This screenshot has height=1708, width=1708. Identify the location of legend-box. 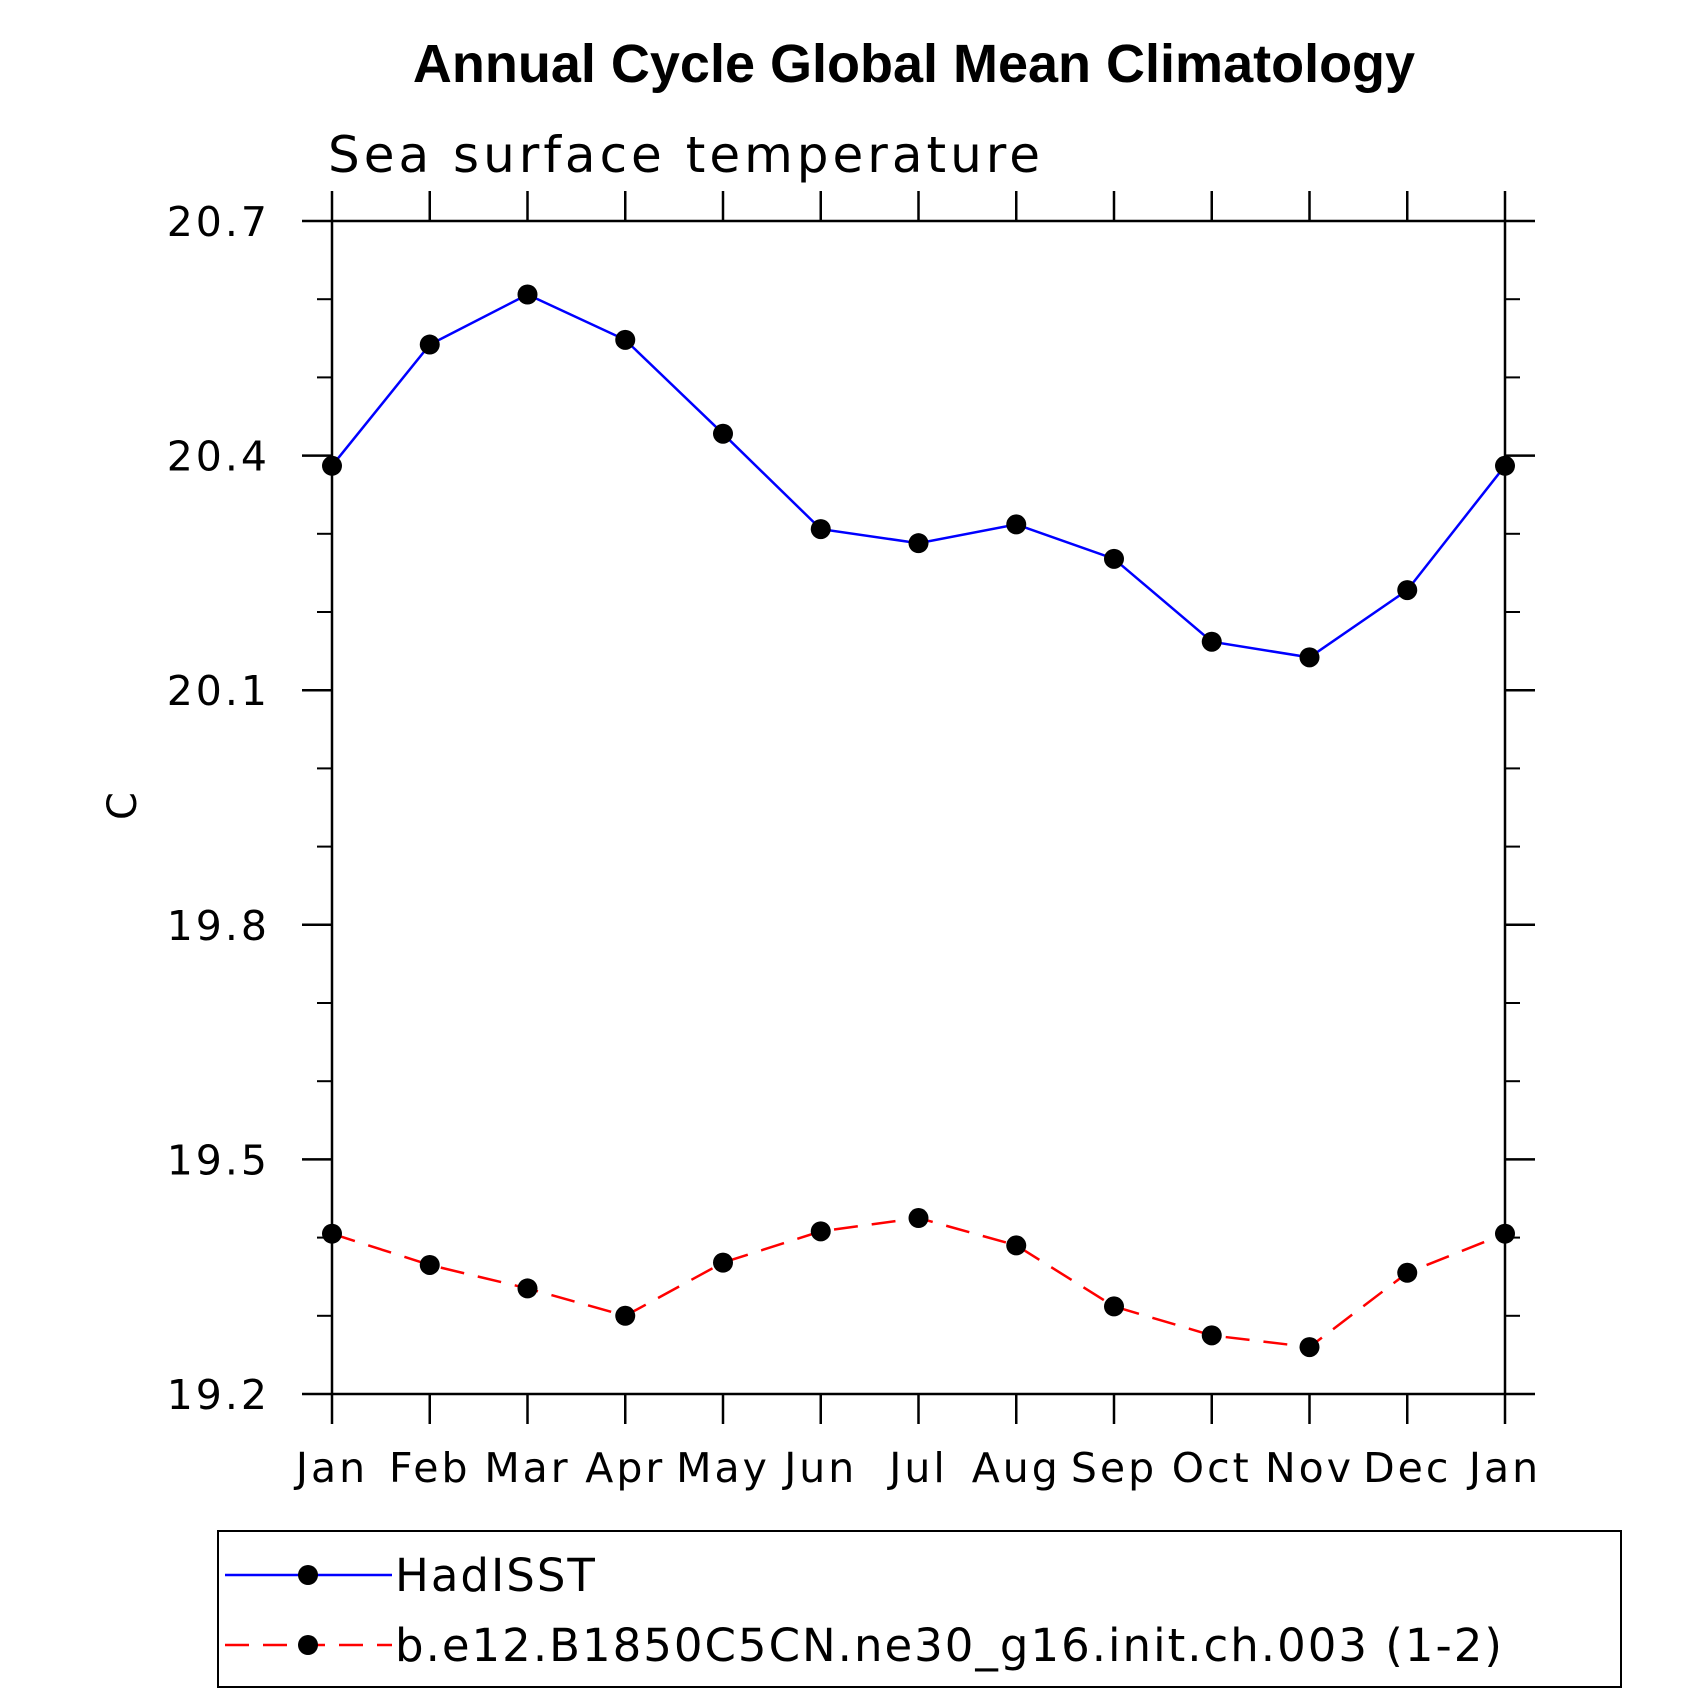
(919, 1609).